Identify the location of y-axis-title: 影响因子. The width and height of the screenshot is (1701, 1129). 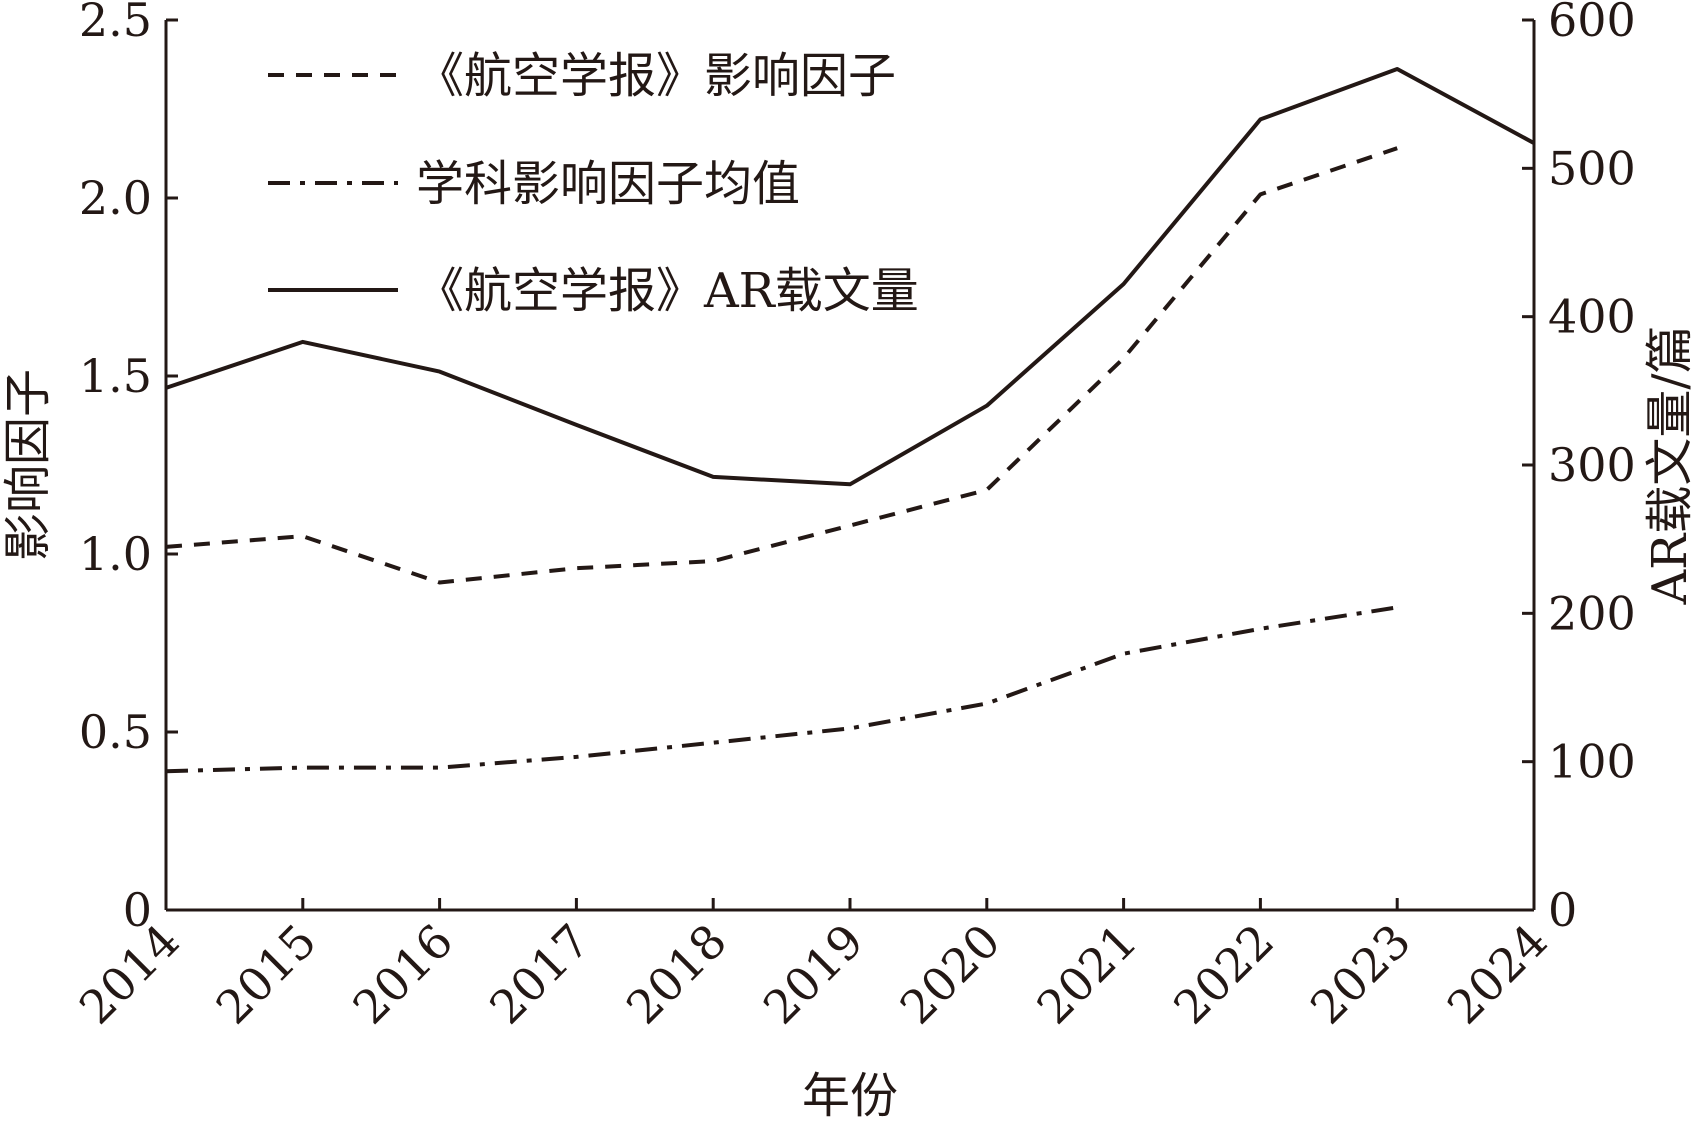
(28, 465).